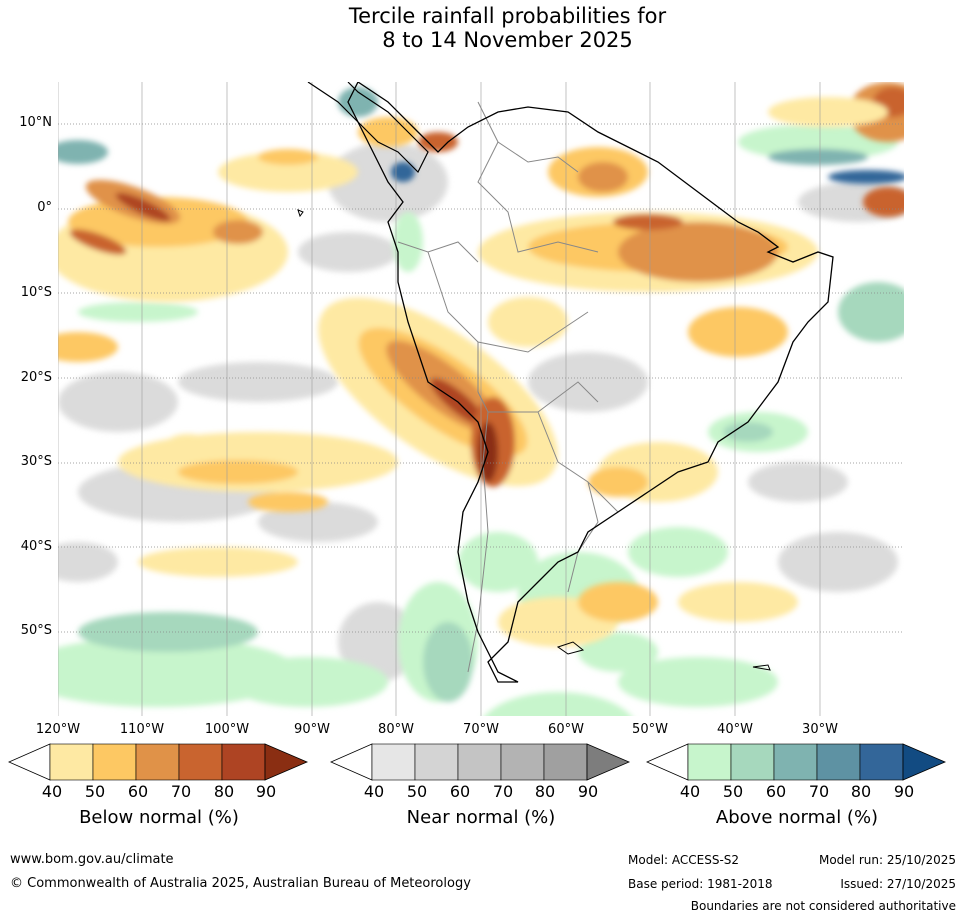  Describe the element at coordinates (898, 884) in the screenshot. I see `footer-issued: Issued: 27/10/2025` at that location.